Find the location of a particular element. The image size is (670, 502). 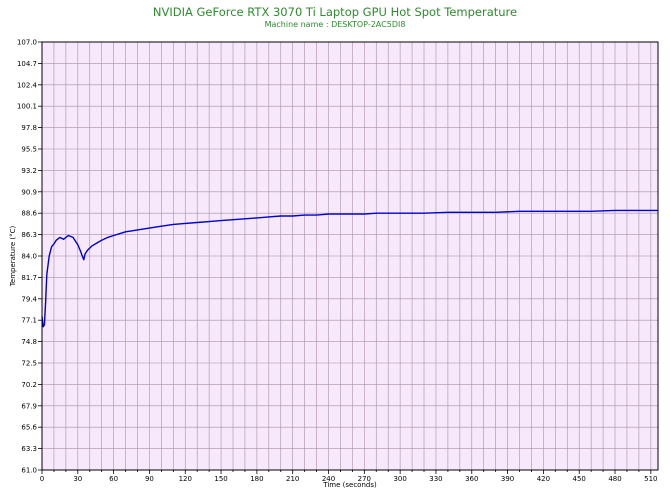

y-tick-label: 63.3 is located at coordinates (29, 449).